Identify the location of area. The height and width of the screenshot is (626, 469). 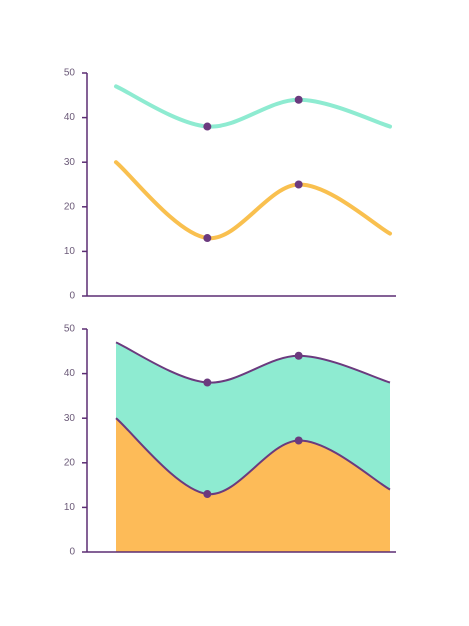
(253, 485).